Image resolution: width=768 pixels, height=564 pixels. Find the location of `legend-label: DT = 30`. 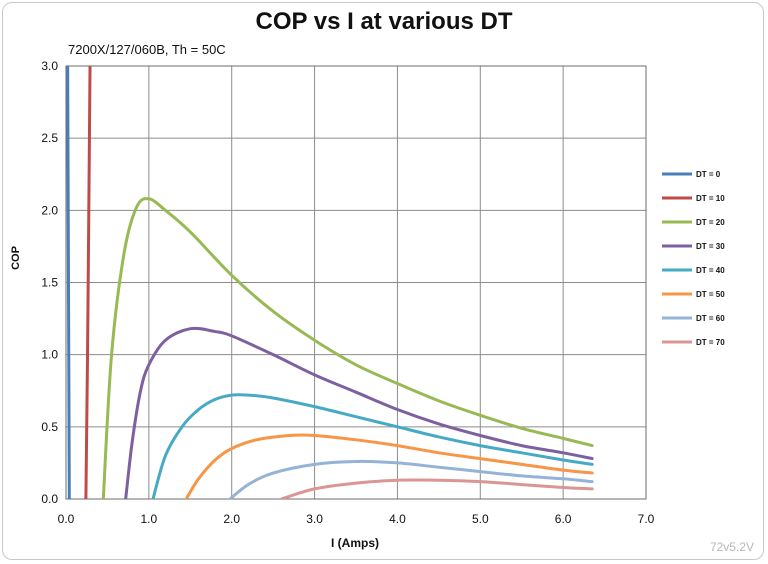

legend-label: DT = 30 is located at coordinates (710, 246).